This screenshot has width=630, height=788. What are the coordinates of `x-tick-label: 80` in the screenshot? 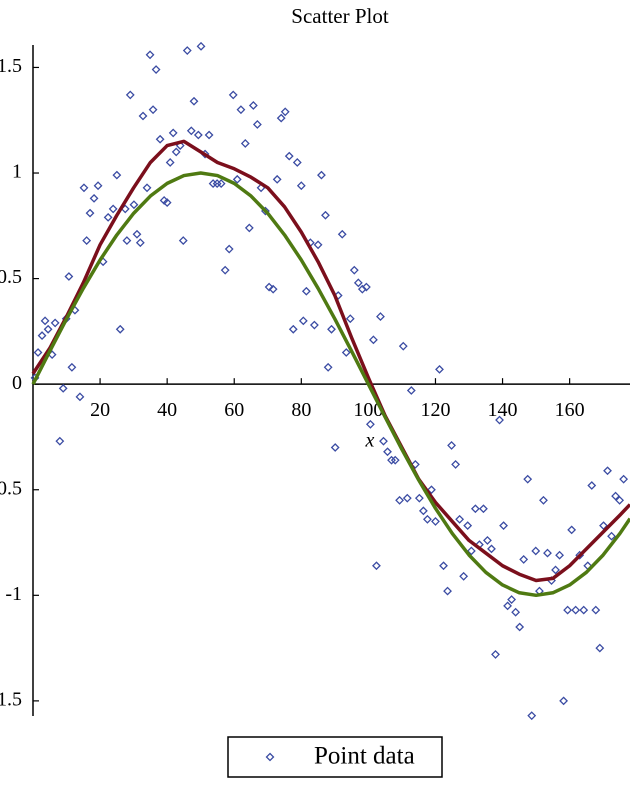 It's located at (301, 410).